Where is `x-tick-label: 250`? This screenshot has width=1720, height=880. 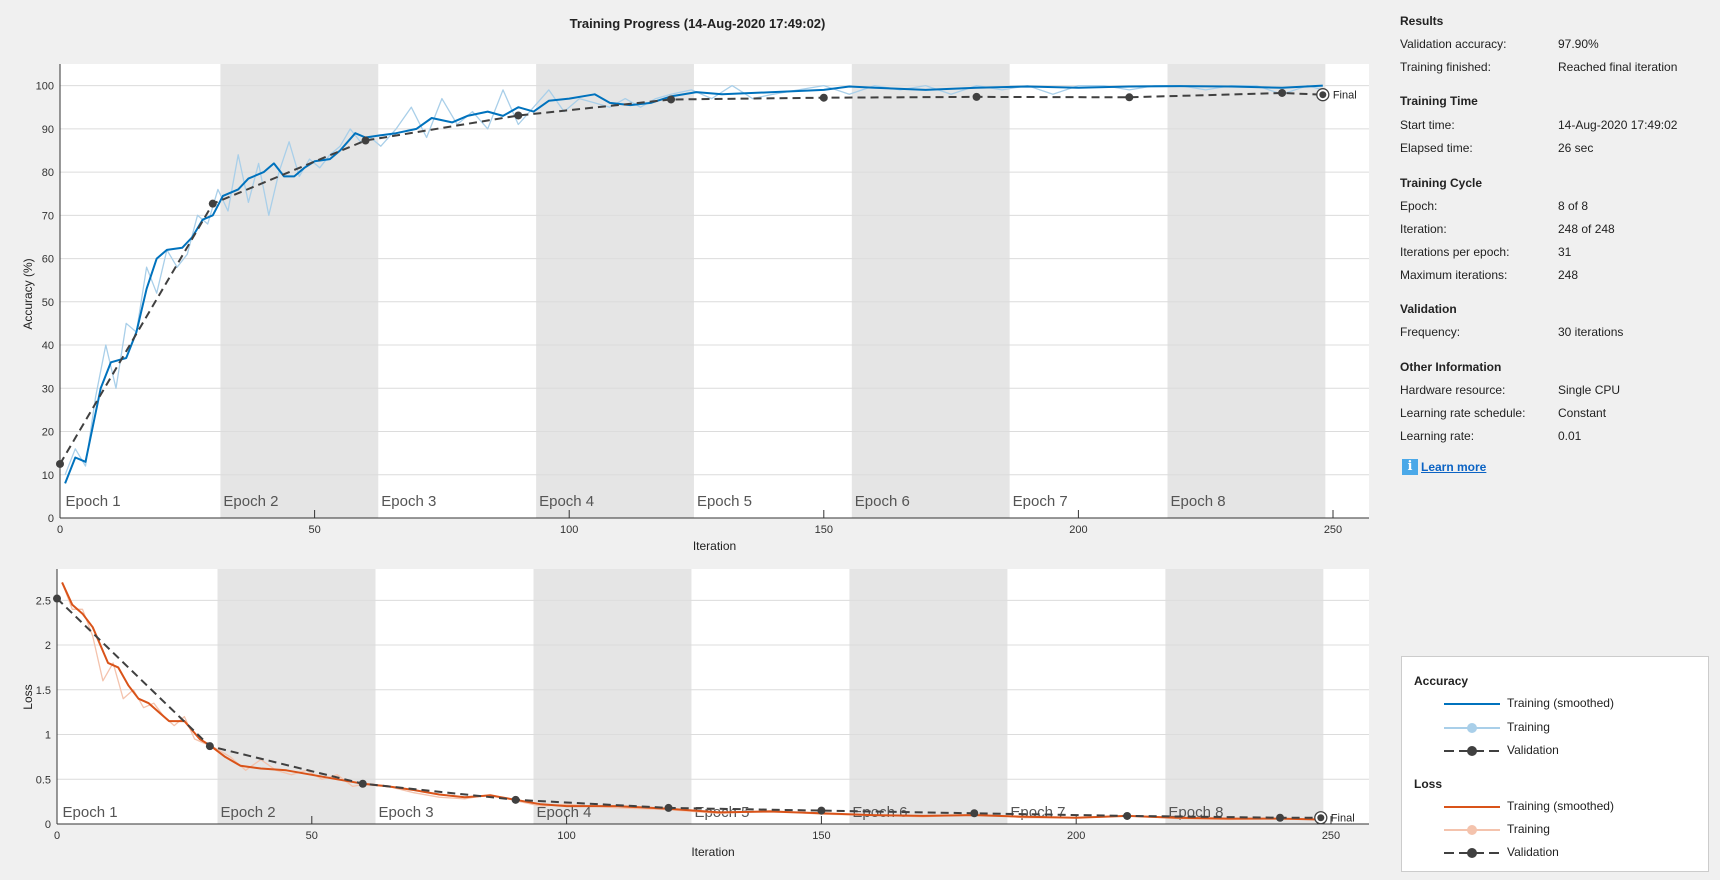 x-tick-label: 250 is located at coordinates (1331, 836).